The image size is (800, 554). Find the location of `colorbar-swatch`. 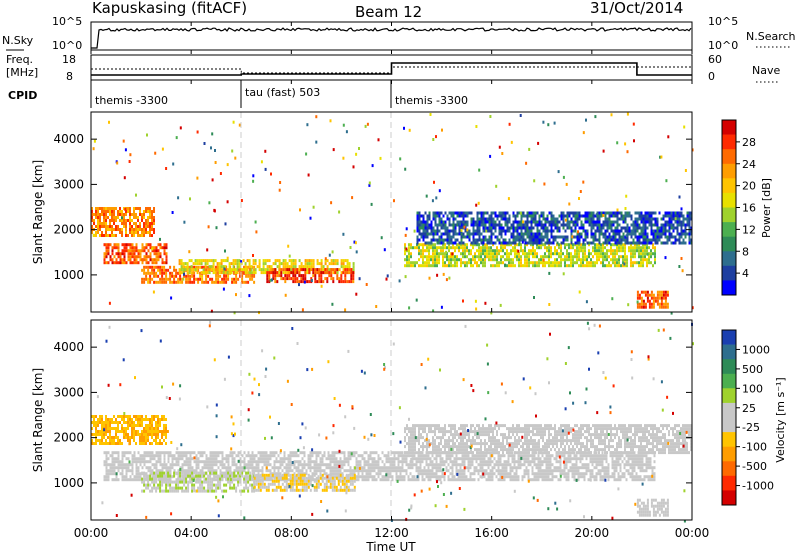

colorbar-swatch is located at coordinates (729, 200).